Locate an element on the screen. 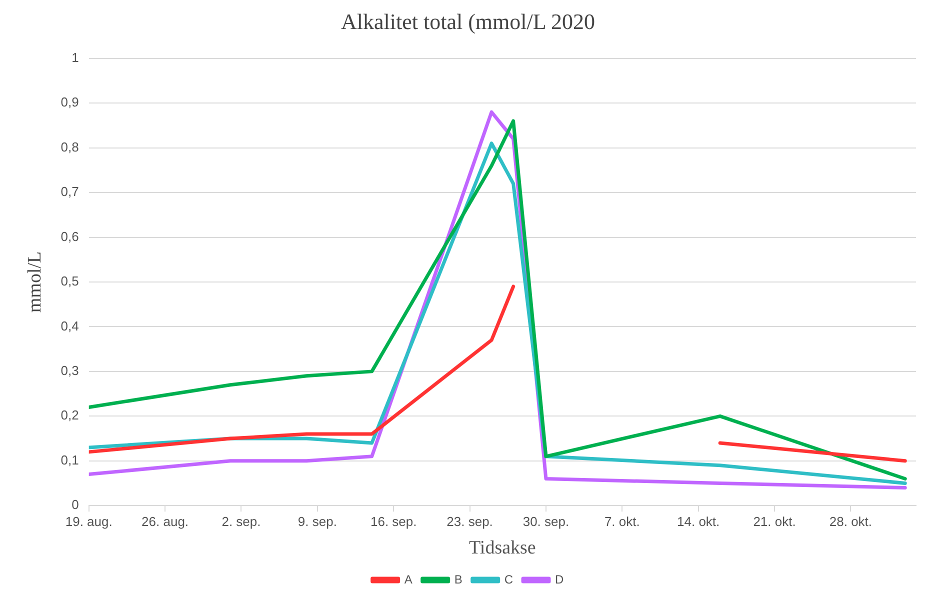 Image resolution: width=928 pixels, height=606 pixels. x-axis-title: Tidsakse is located at coordinates (502, 548).